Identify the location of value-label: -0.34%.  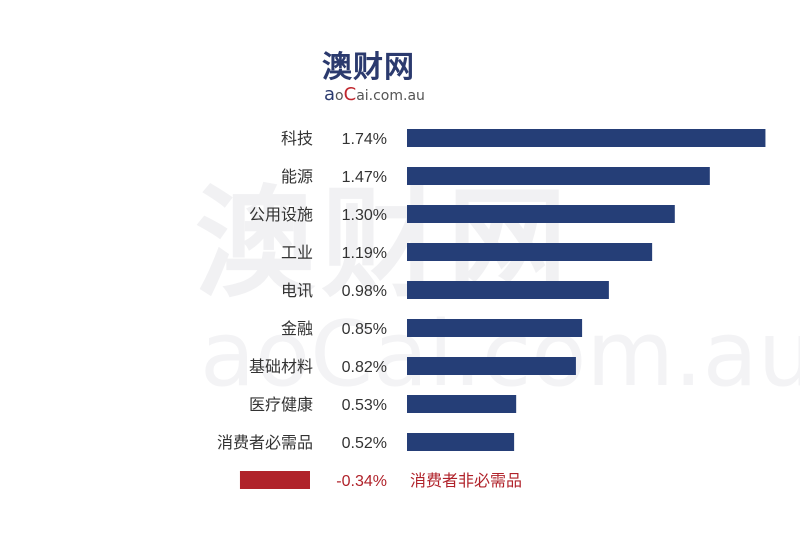
(361, 481).